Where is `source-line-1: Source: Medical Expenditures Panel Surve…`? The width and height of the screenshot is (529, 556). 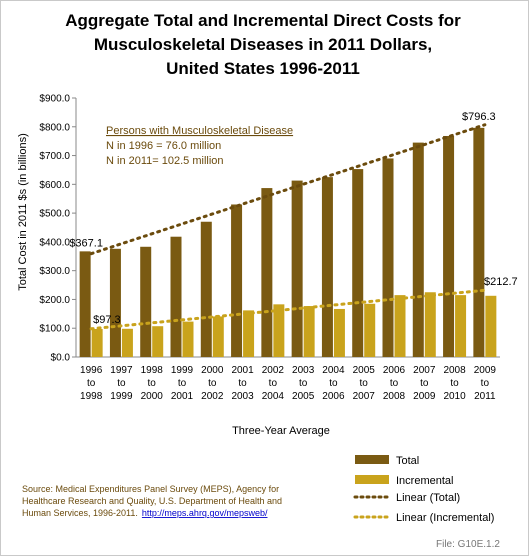
source-line-1: Source: Medical Expenditures Panel Surve… is located at coordinates (150, 489).